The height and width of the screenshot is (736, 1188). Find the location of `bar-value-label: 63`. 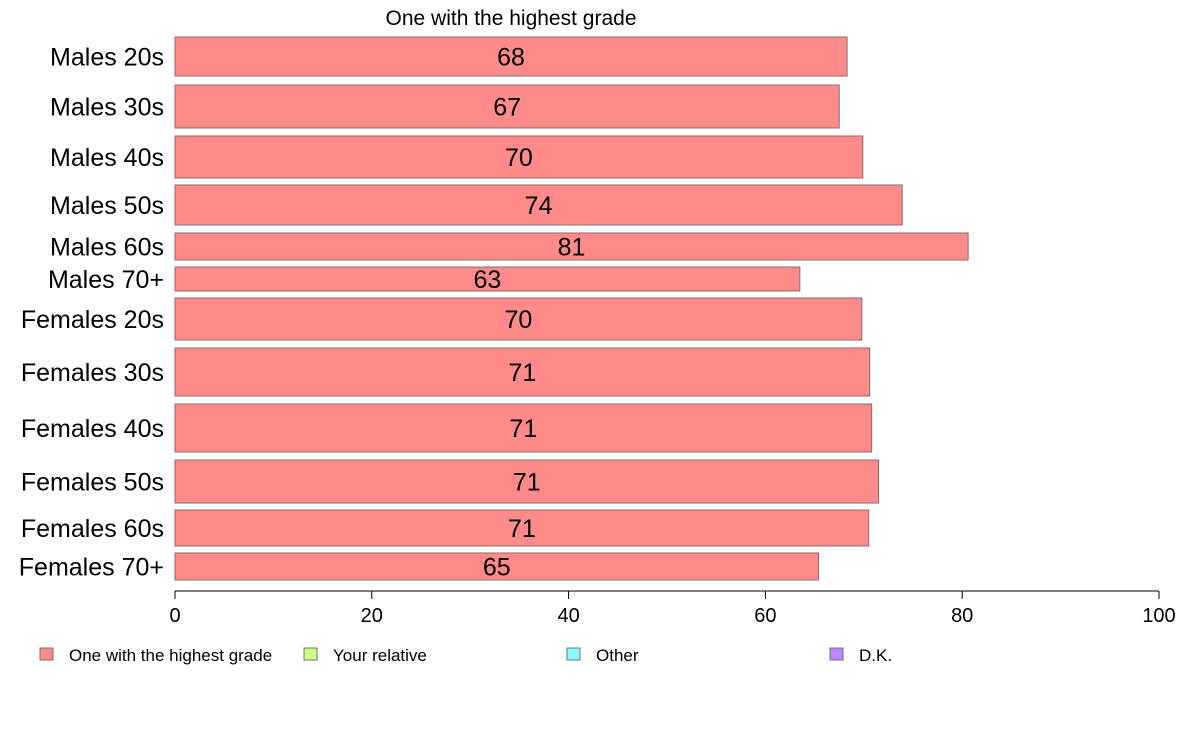

bar-value-label: 63 is located at coordinates (488, 280).